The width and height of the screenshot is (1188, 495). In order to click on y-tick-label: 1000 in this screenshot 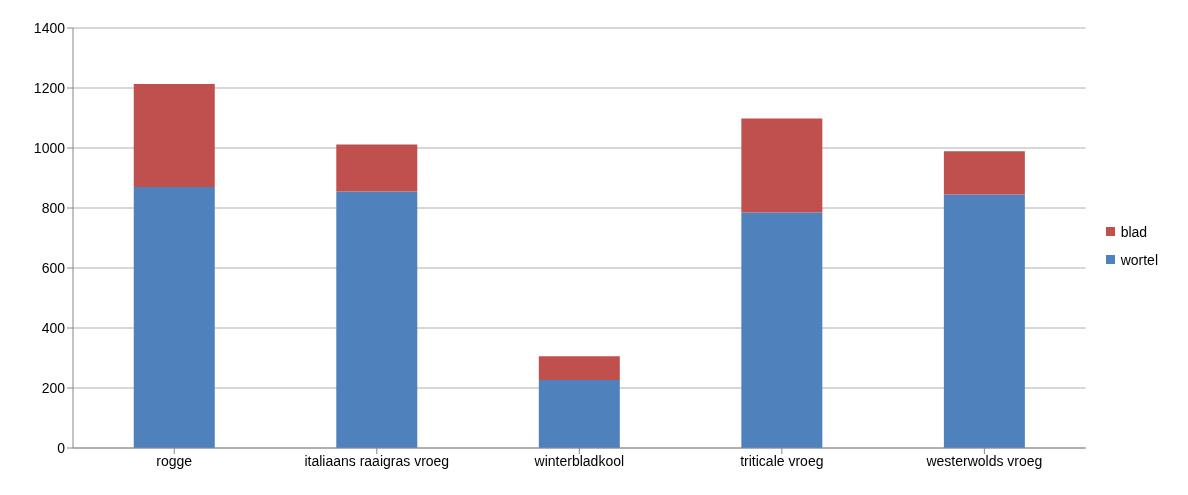, I will do `click(49, 147)`.